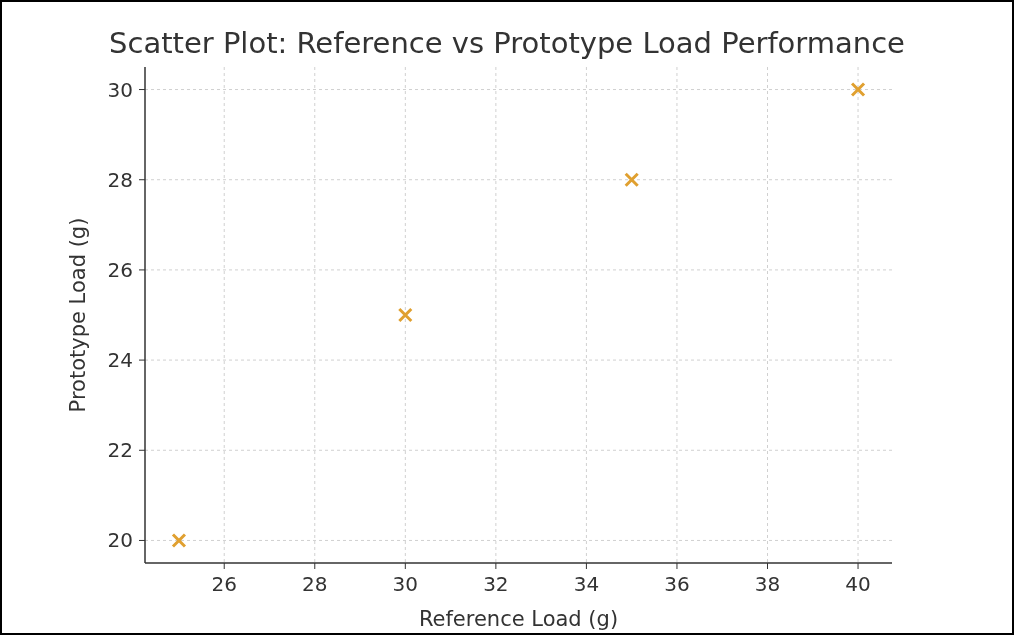 This screenshot has width=1014, height=635. What do you see at coordinates (120, 360) in the screenshot?
I see `y-tick-label: 24` at bounding box center [120, 360].